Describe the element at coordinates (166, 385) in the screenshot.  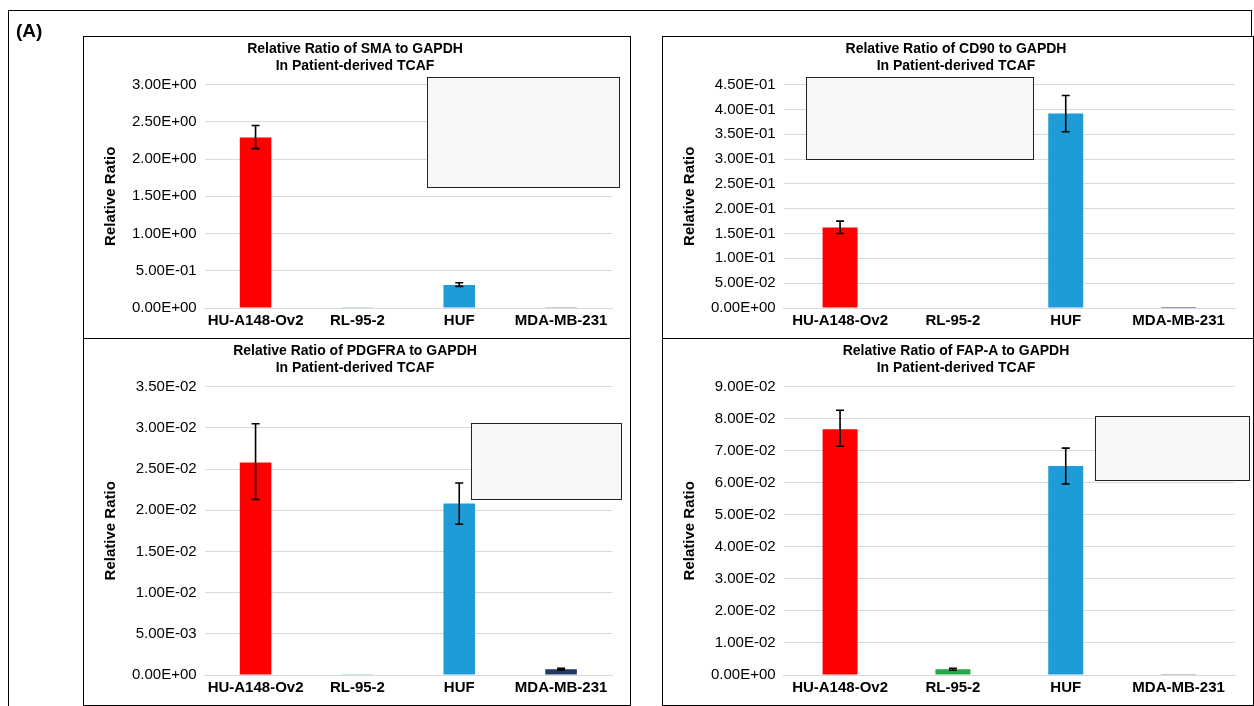
I see `y-tick-label: 3.50E-02` at that location.